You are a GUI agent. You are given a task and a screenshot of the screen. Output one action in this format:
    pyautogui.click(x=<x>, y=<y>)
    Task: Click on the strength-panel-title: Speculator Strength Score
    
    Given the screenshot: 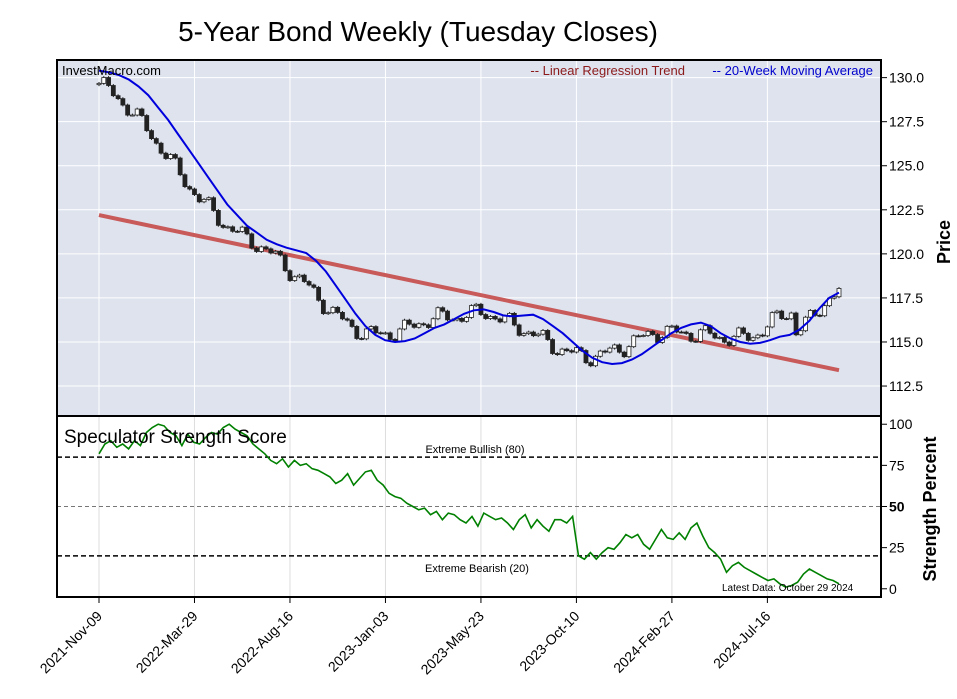 What is the action you would take?
    pyautogui.click(x=175, y=437)
    